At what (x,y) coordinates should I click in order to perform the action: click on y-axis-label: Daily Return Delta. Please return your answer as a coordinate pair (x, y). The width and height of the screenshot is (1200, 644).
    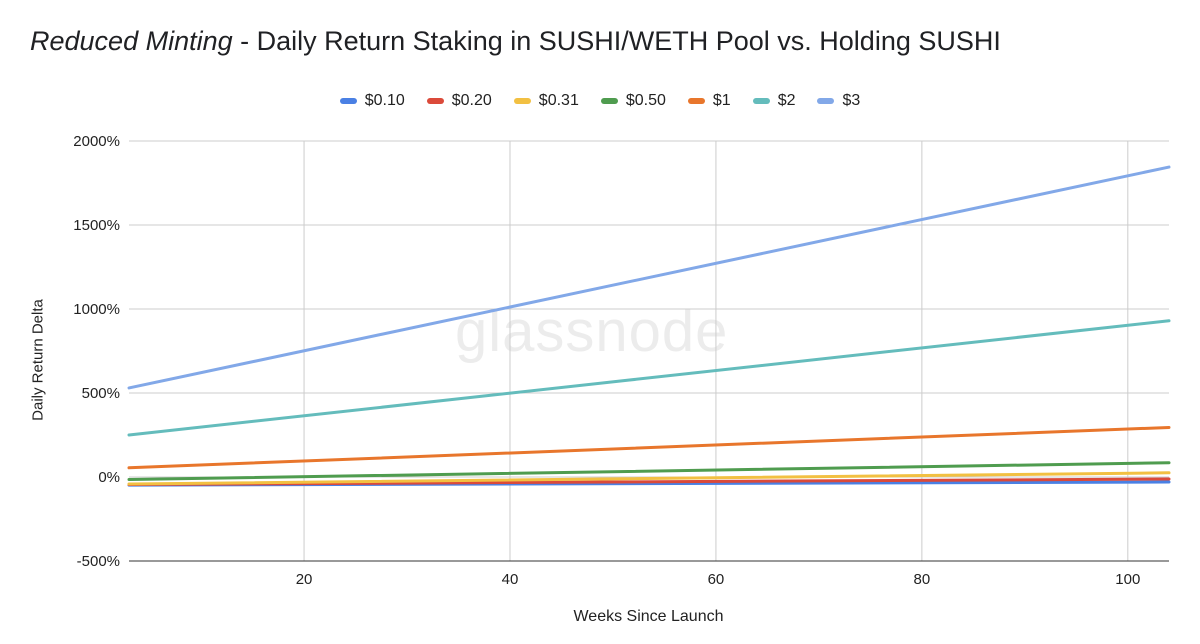
    Looking at the image, I should click on (38, 360).